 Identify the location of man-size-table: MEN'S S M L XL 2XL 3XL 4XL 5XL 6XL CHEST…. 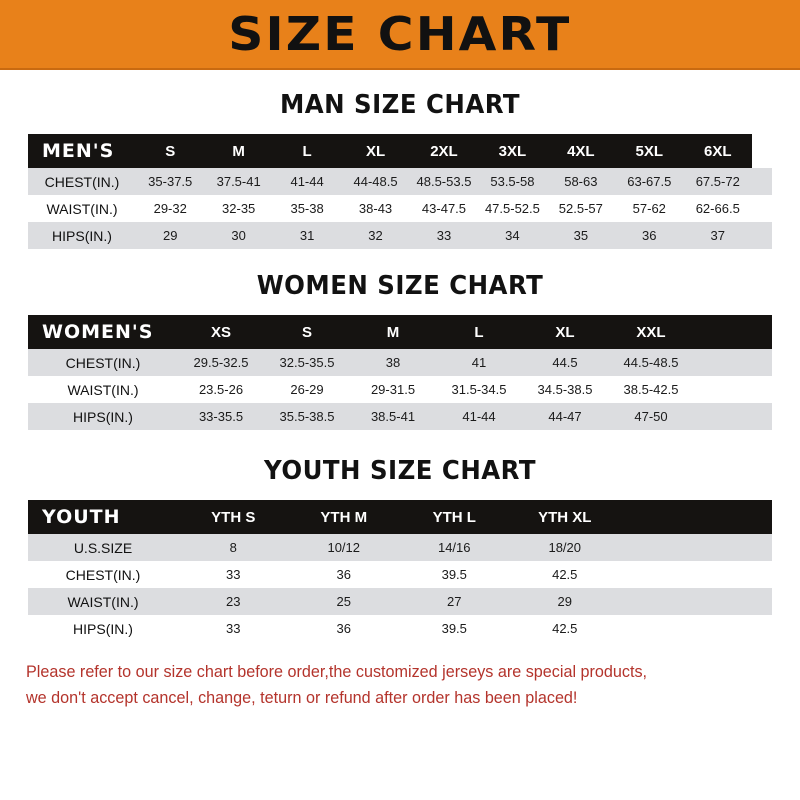
(400, 191).